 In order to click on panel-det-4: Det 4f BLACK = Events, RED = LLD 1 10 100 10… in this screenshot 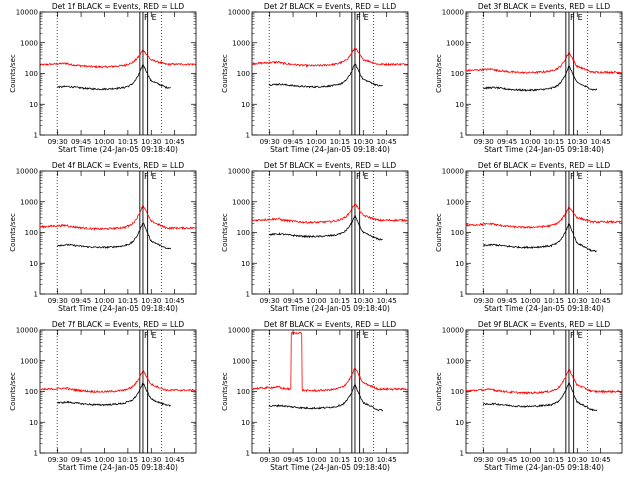, I will do `click(103, 237)`.